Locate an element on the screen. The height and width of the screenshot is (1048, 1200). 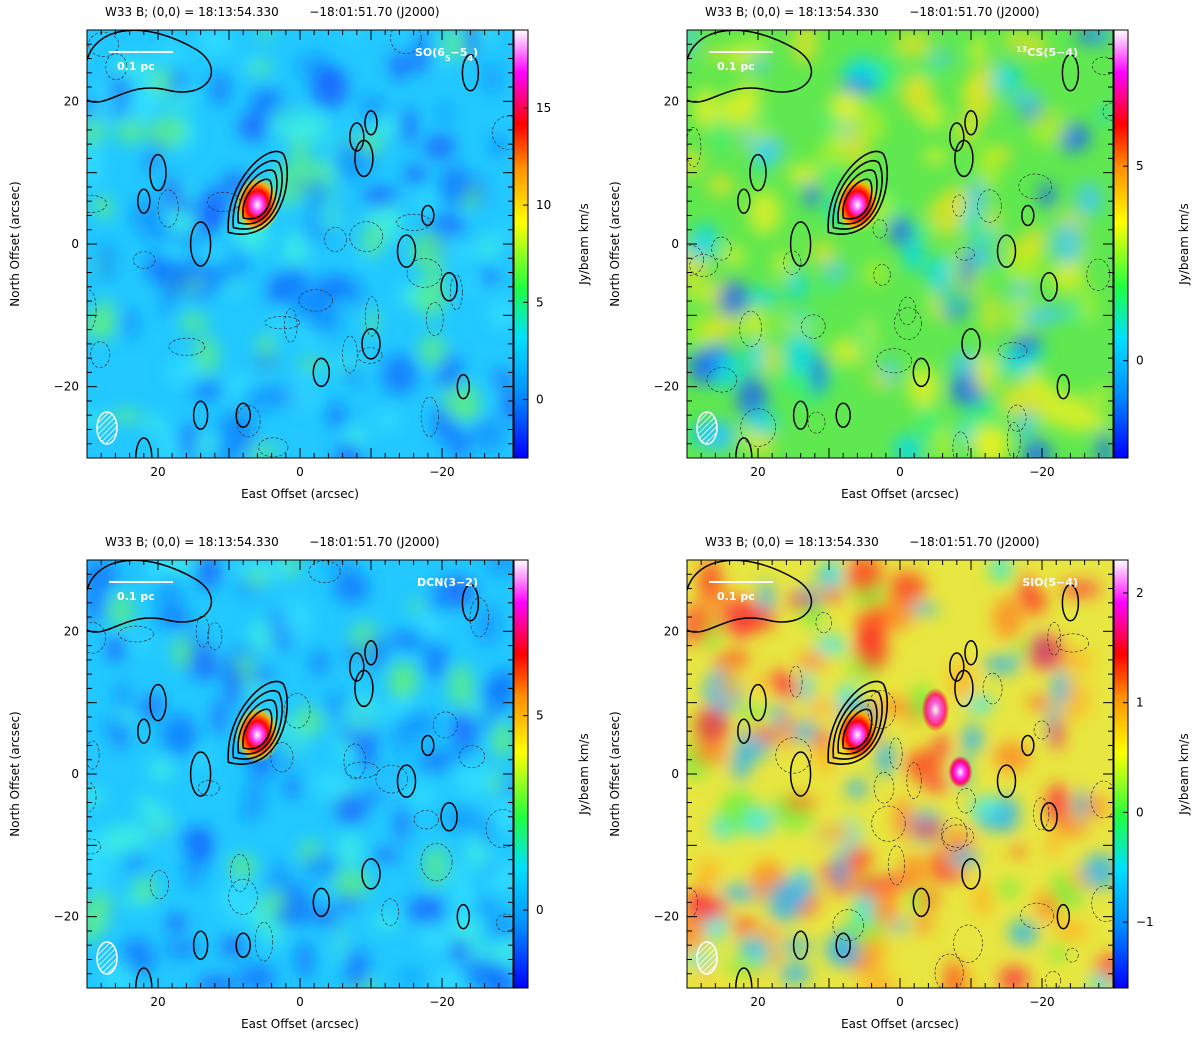
line-label: 13CS(5−4) is located at coordinates (1047, 52).